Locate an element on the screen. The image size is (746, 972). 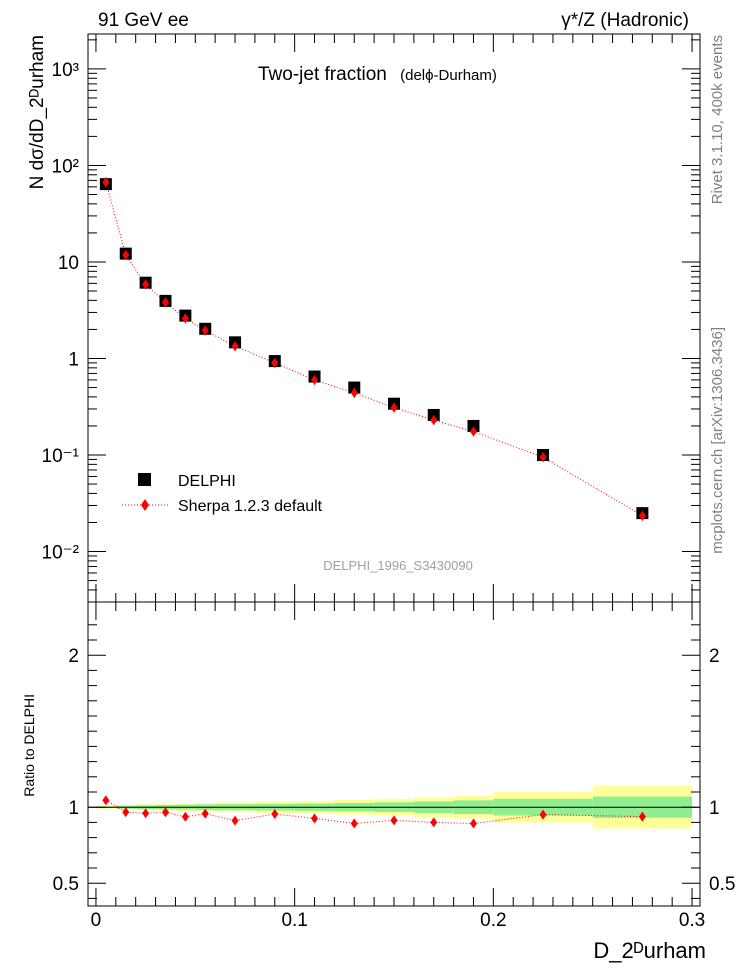
plot-title-sub: (delϕ-Durham) is located at coordinates (448, 75).